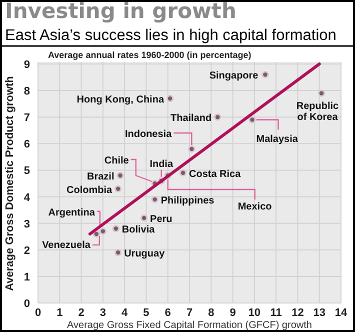 This screenshot has height=332, width=355. What do you see at coordinates (189, 325) in the screenshot?
I see `x-axis-title: Average Gross Fixed Capital Formation (GFCF) growth` at bounding box center [189, 325].